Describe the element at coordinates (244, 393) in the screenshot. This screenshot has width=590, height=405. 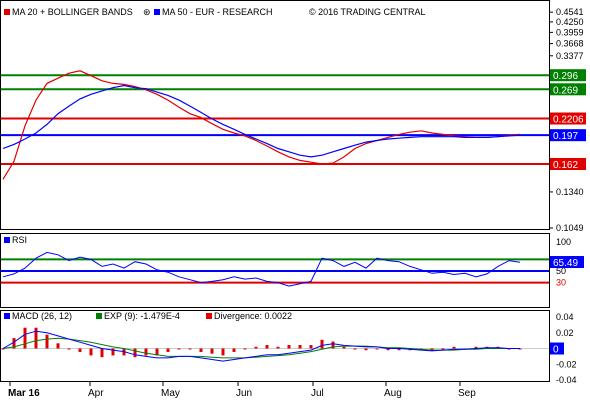
I see `x-tick-label: Jun` at that location.